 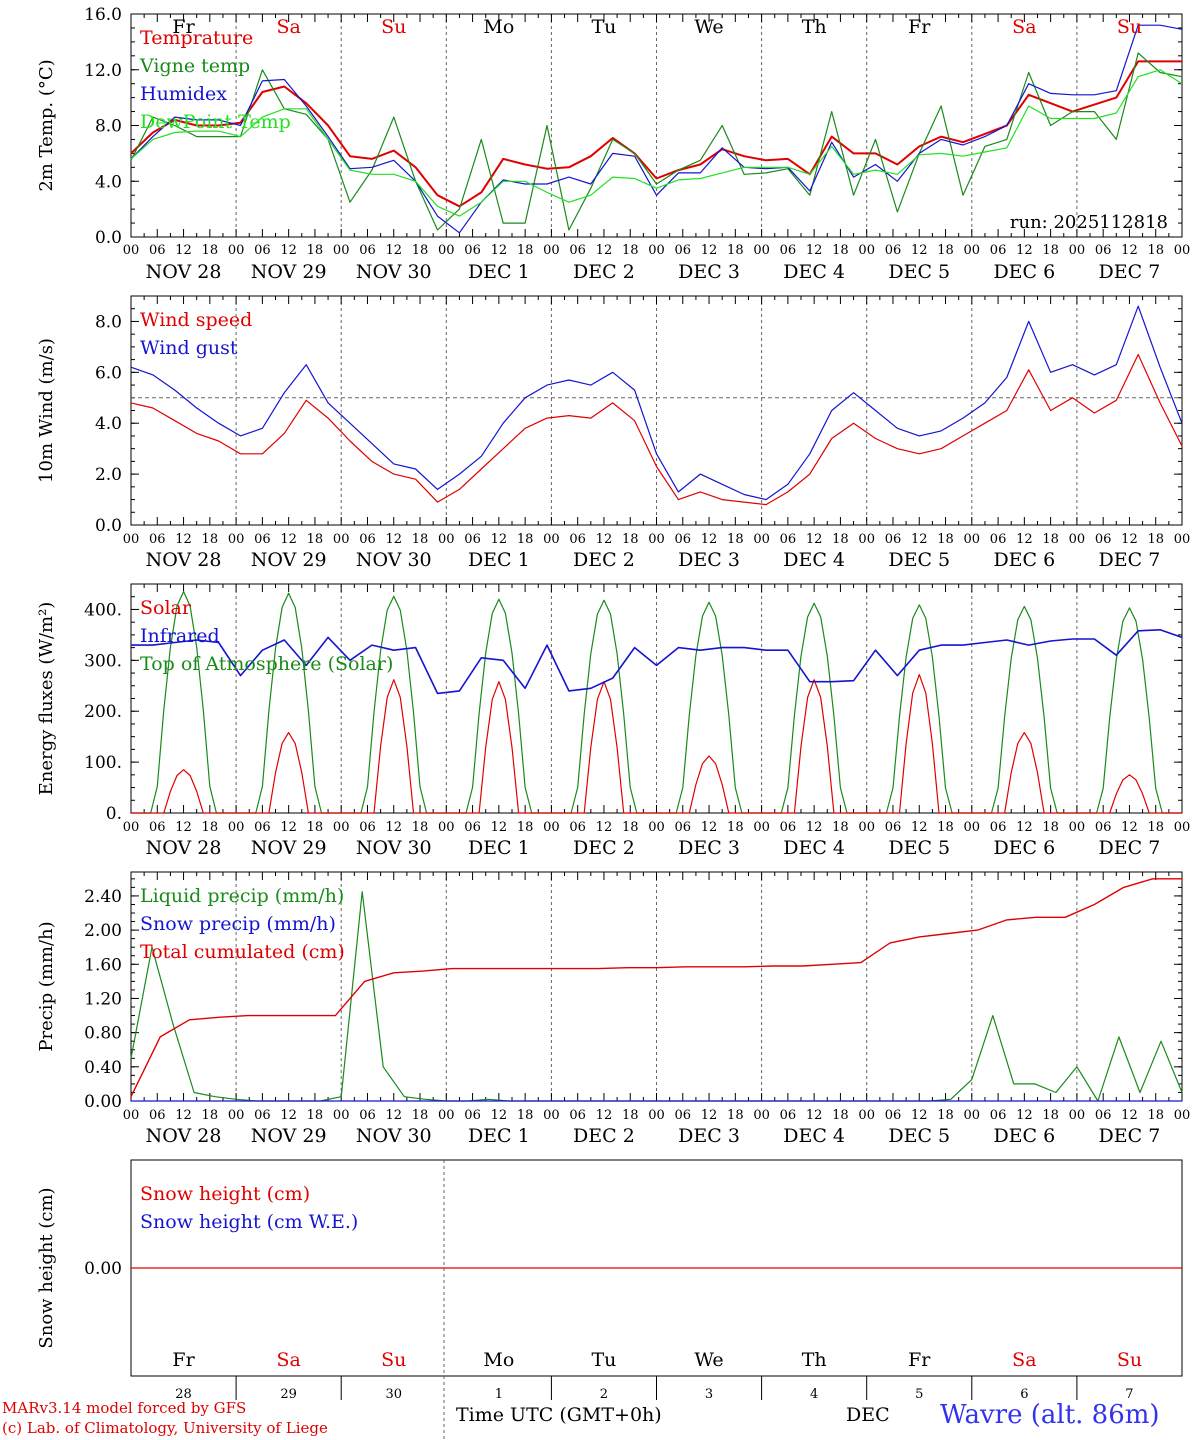 I want to click on weekday-label: Sa, so click(x=1024, y=27).